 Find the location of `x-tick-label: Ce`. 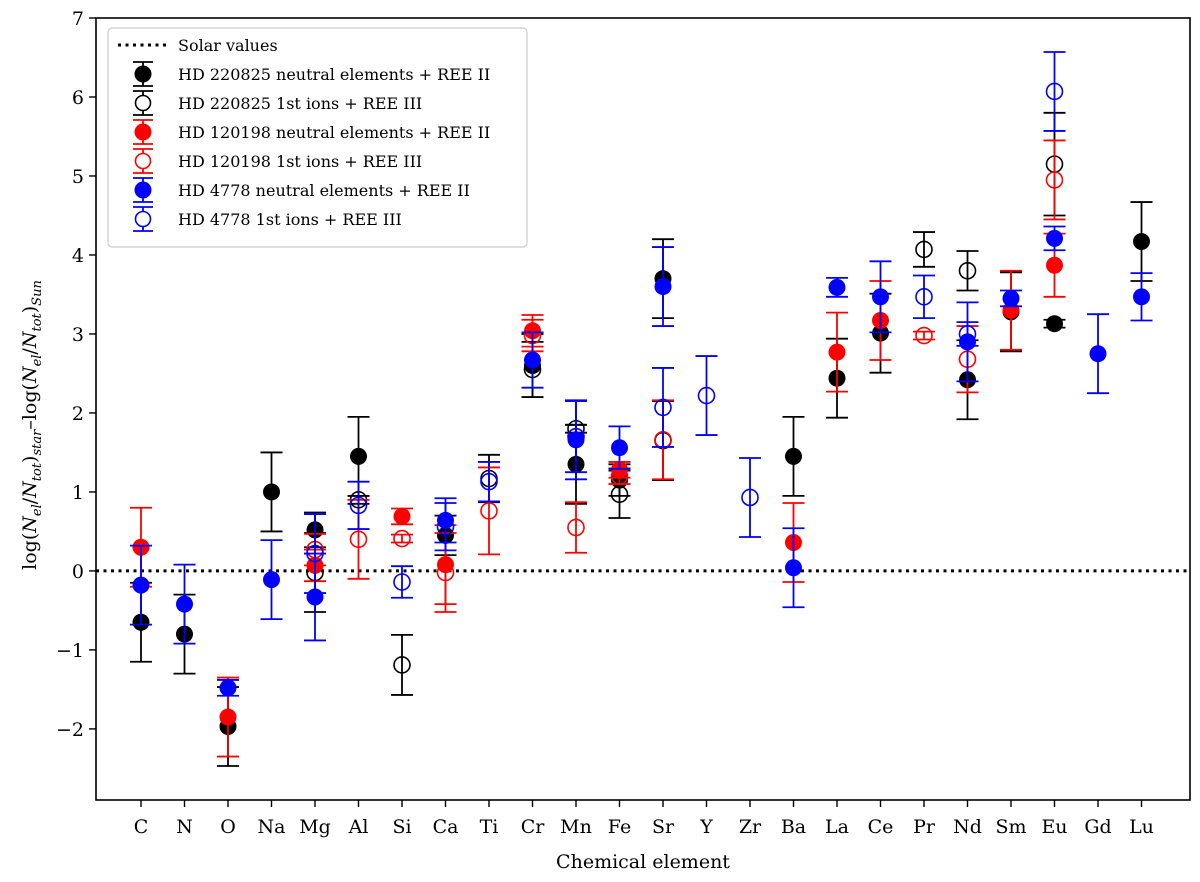

x-tick-label: Ce is located at coordinates (881, 827).